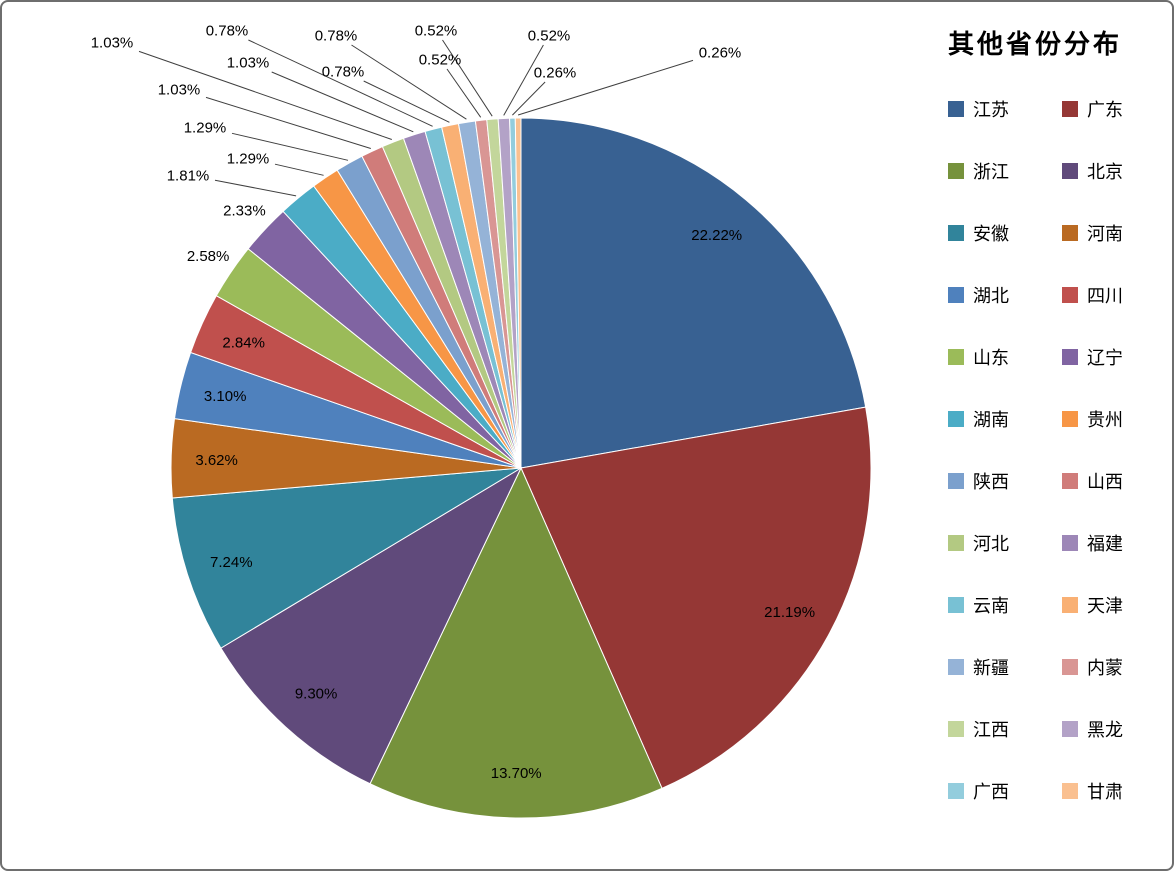  Describe the element at coordinates (991, 110) in the screenshot. I see `legend-label: 江苏` at that location.